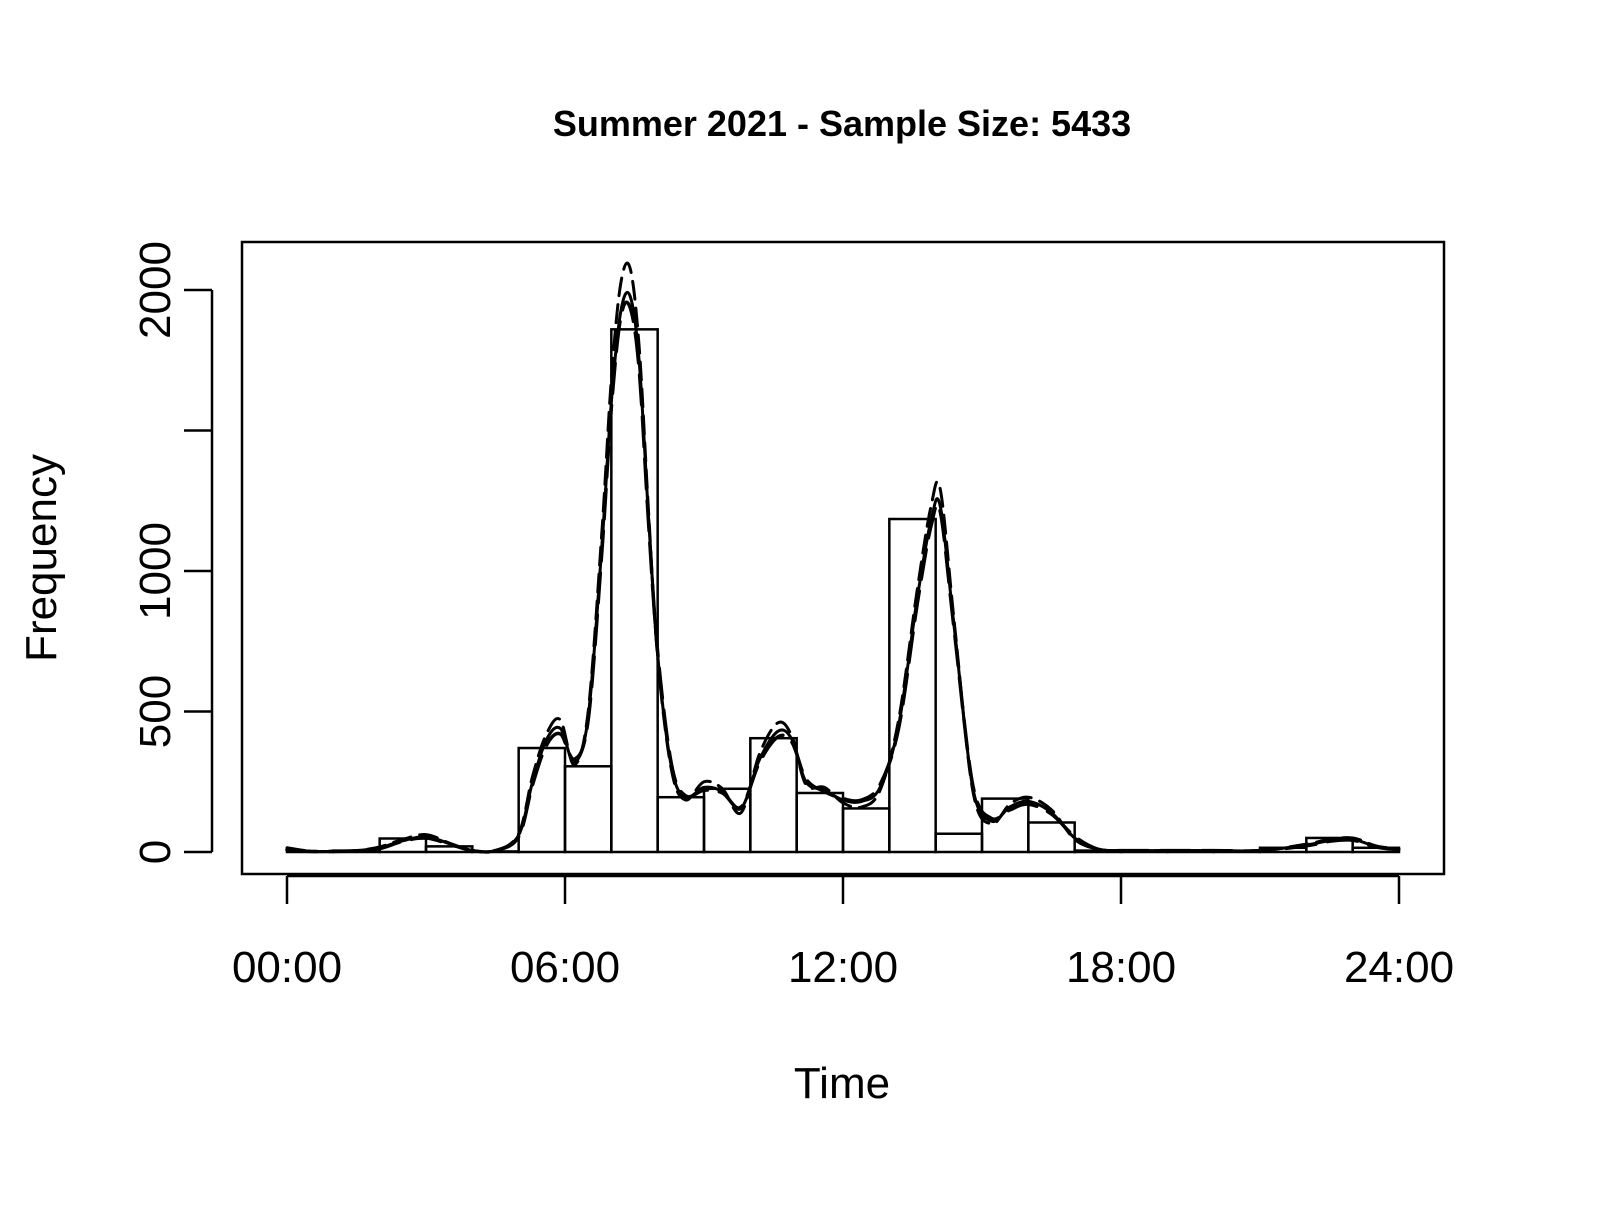 This screenshot has width=1600, height=1205. What do you see at coordinates (155, 711) in the screenshot?
I see `y-tick-label-1: 500` at bounding box center [155, 711].